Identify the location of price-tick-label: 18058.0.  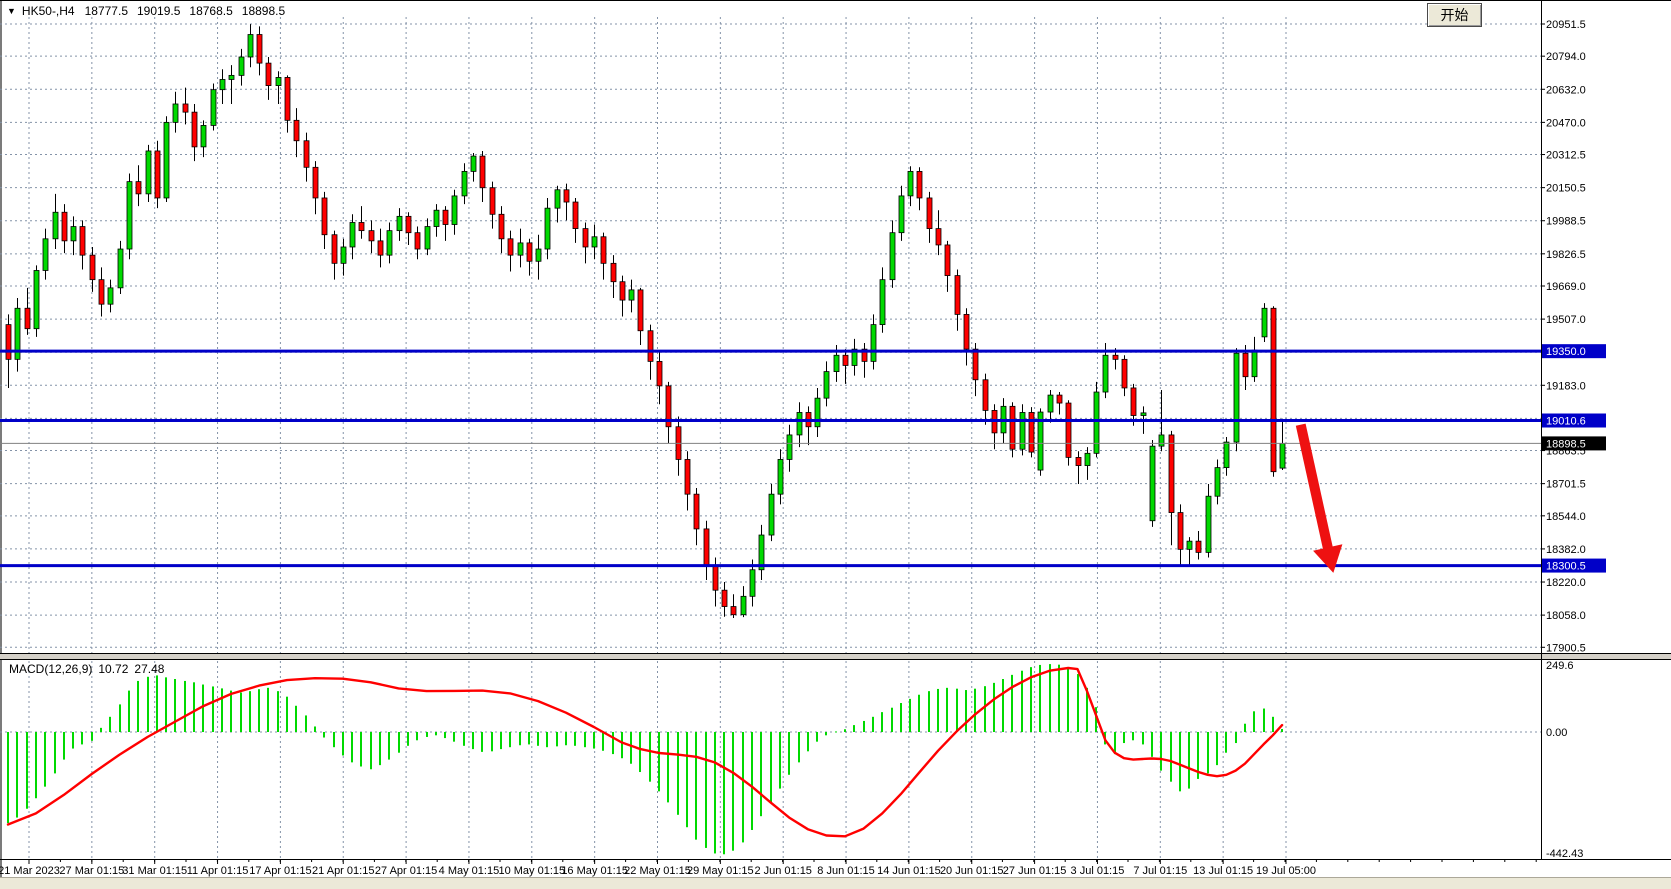
(1566, 616).